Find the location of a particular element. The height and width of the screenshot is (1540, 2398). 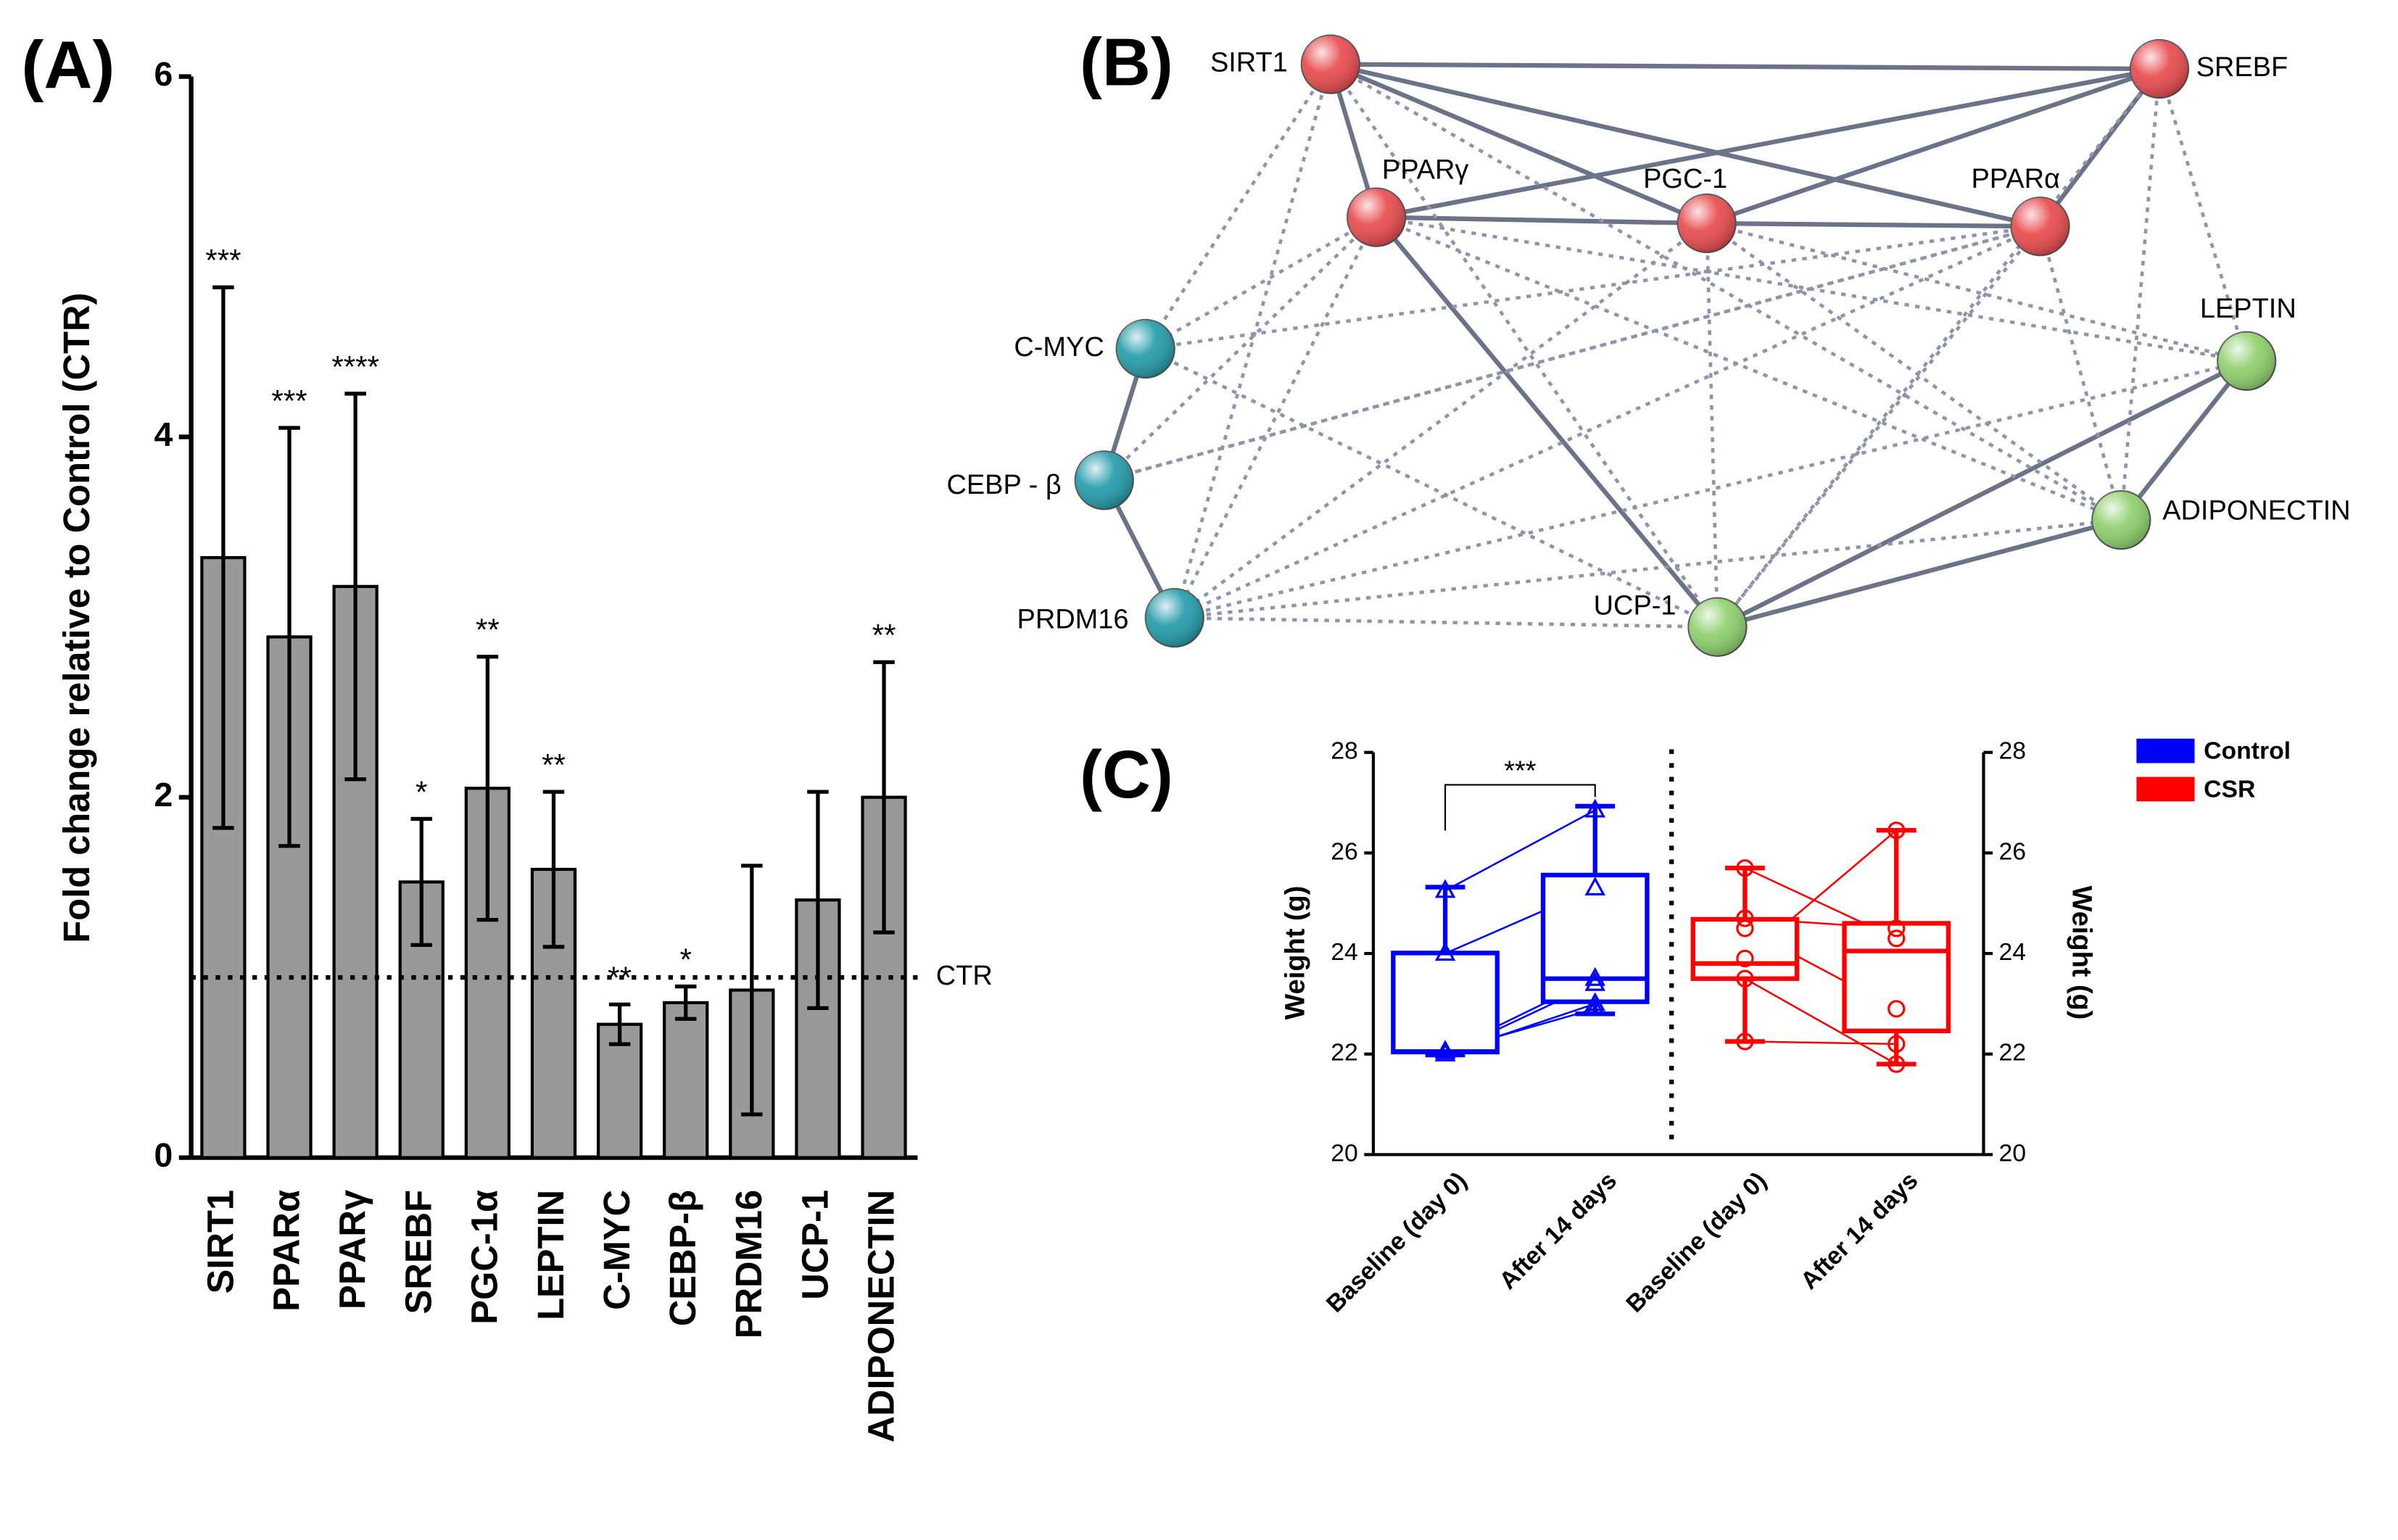

y-tick-label: 6 is located at coordinates (164, 74).